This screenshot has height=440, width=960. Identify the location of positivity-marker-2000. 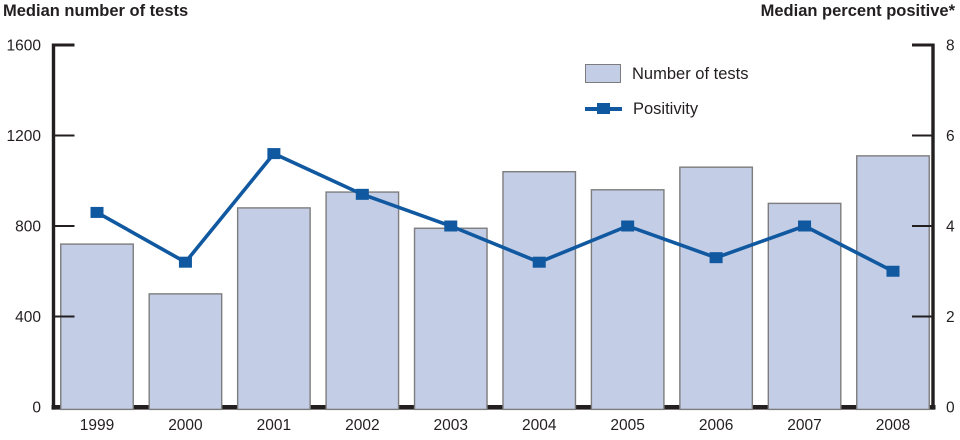
(185, 262).